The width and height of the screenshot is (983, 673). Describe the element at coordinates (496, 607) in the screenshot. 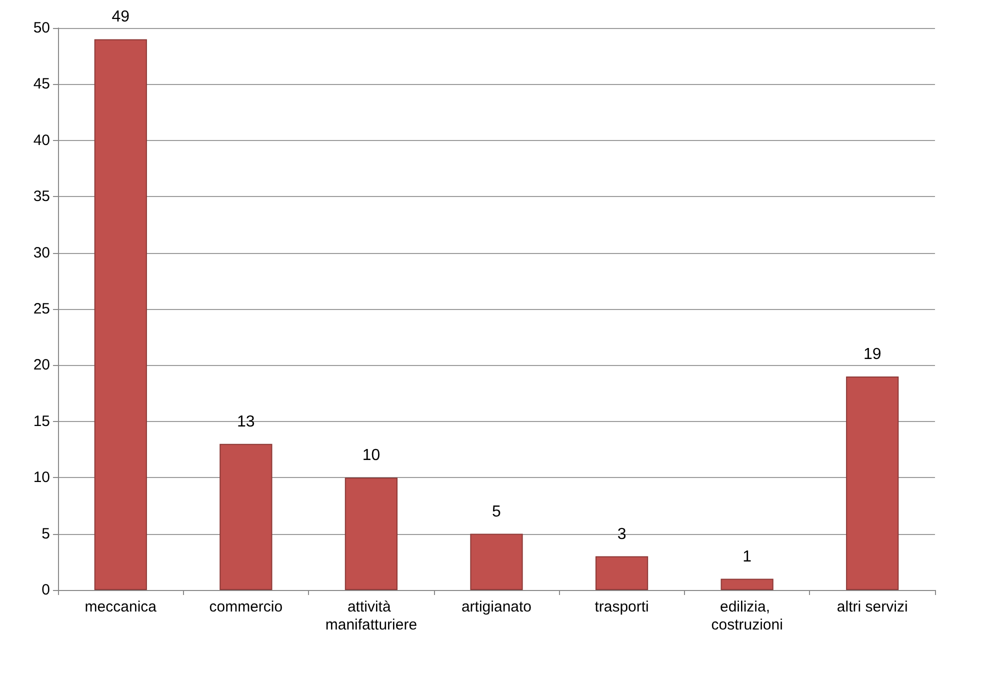

I see `x-tick-label: artigianato` at that location.